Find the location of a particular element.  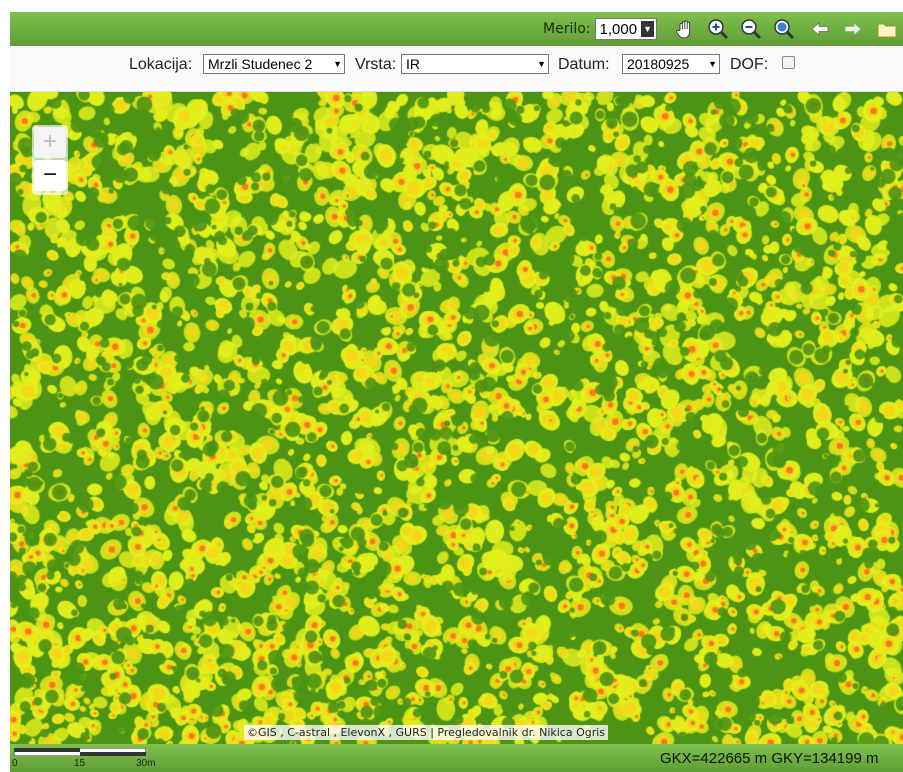

type-value: IR is located at coordinates (413, 64).